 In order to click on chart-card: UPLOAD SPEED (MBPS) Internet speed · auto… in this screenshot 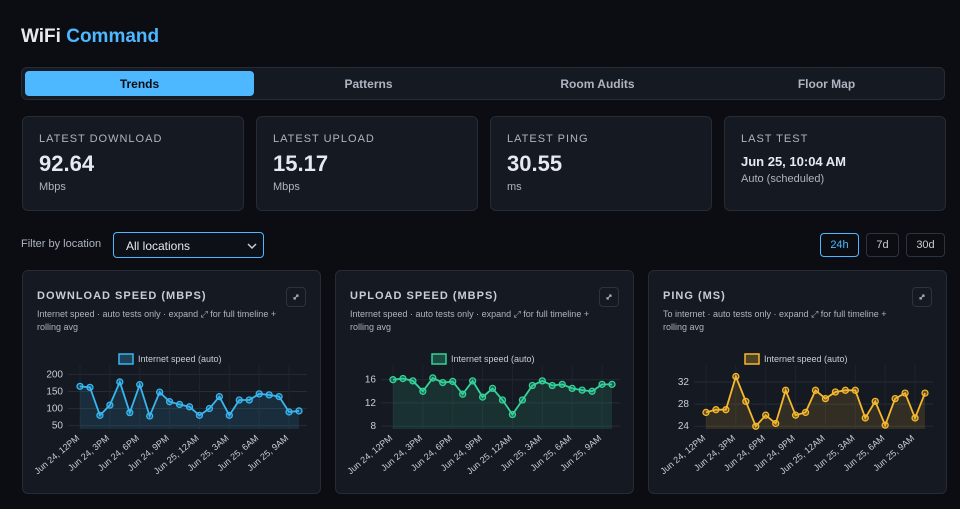, I will do `click(484, 382)`.